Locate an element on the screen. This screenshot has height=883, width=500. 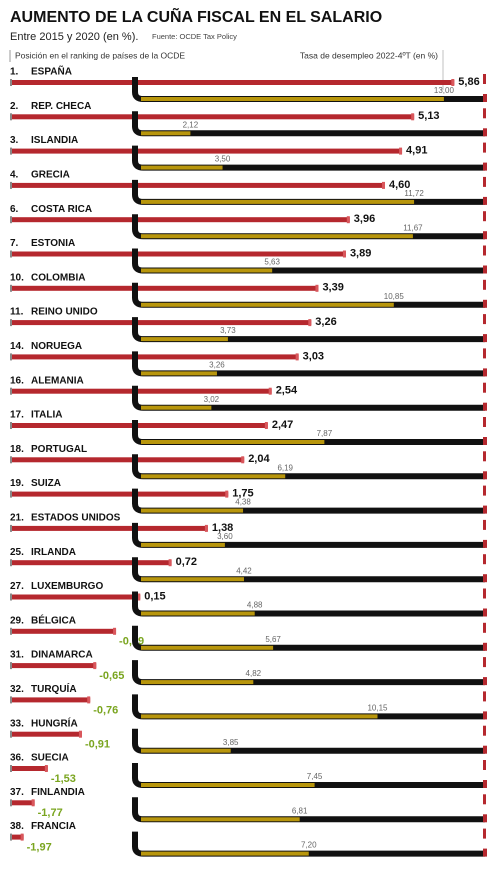
unemployment-label: 4,38 is located at coordinates (243, 502).